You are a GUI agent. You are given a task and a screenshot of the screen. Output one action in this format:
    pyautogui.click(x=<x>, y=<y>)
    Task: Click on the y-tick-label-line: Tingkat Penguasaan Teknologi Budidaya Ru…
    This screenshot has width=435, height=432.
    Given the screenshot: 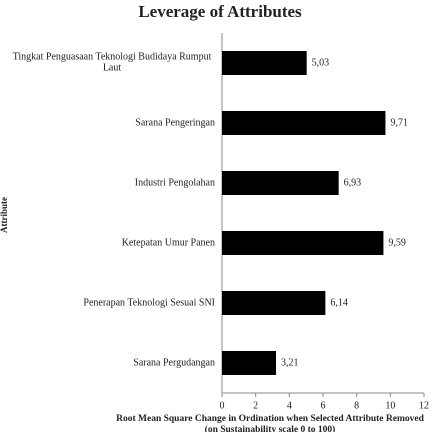 What is the action you would take?
    pyautogui.click(x=112, y=57)
    